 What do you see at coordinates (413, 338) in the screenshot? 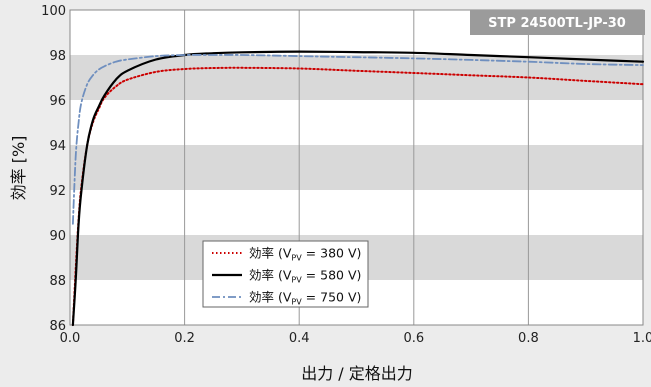
I see `x-tick-label: 0.6` at bounding box center [413, 338].